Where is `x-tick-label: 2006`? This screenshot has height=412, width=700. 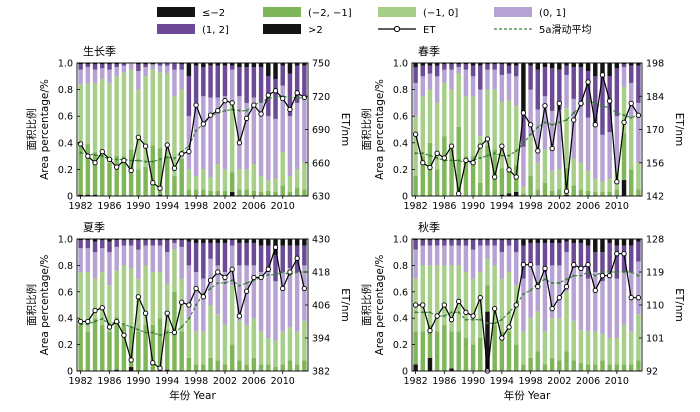 x-tick-label: 2006 is located at coordinates (588, 381).